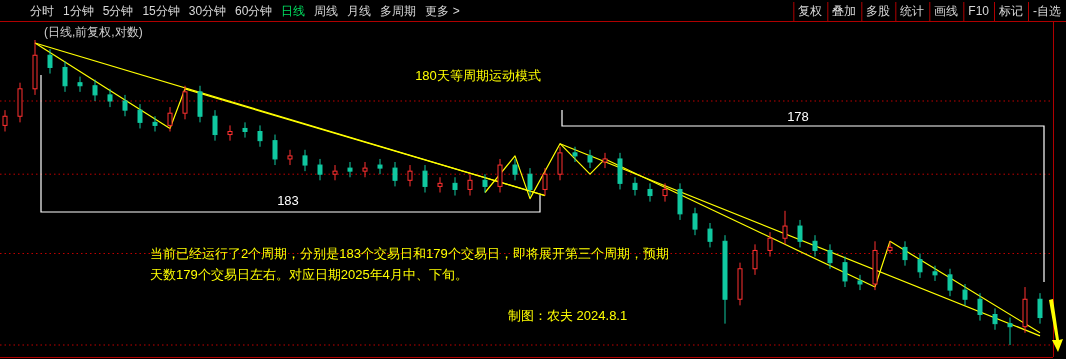 The height and width of the screenshot is (359, 1066). I want to click on text: 30分钟, so click(207, 11).